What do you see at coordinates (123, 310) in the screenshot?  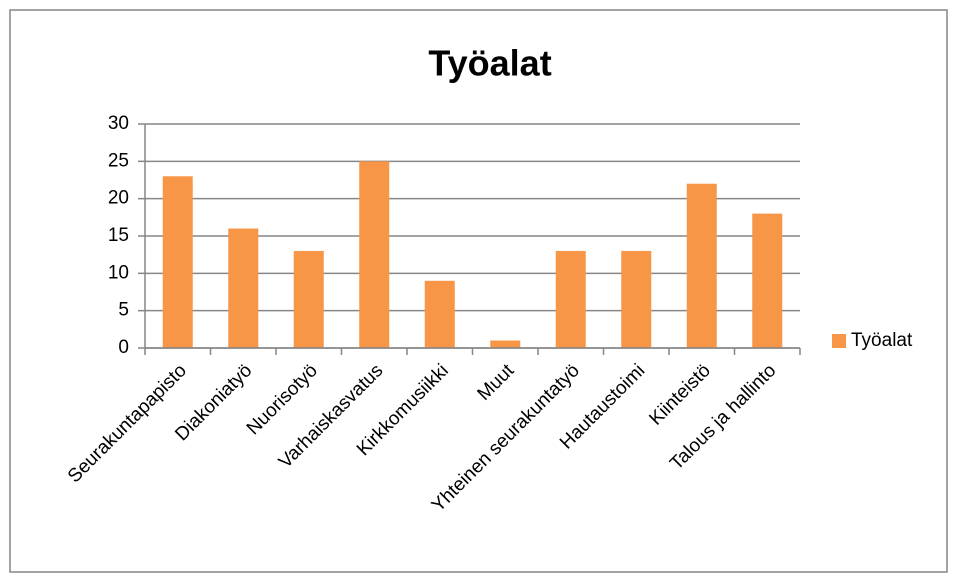 I see `y-tick-label: 5` at bounding box center [123, 310].